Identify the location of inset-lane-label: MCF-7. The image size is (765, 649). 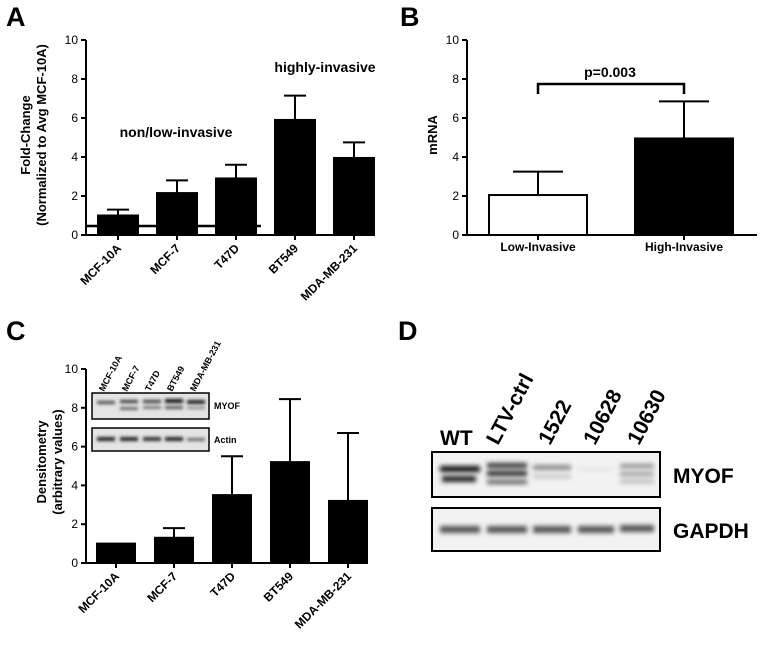
(131, 378).